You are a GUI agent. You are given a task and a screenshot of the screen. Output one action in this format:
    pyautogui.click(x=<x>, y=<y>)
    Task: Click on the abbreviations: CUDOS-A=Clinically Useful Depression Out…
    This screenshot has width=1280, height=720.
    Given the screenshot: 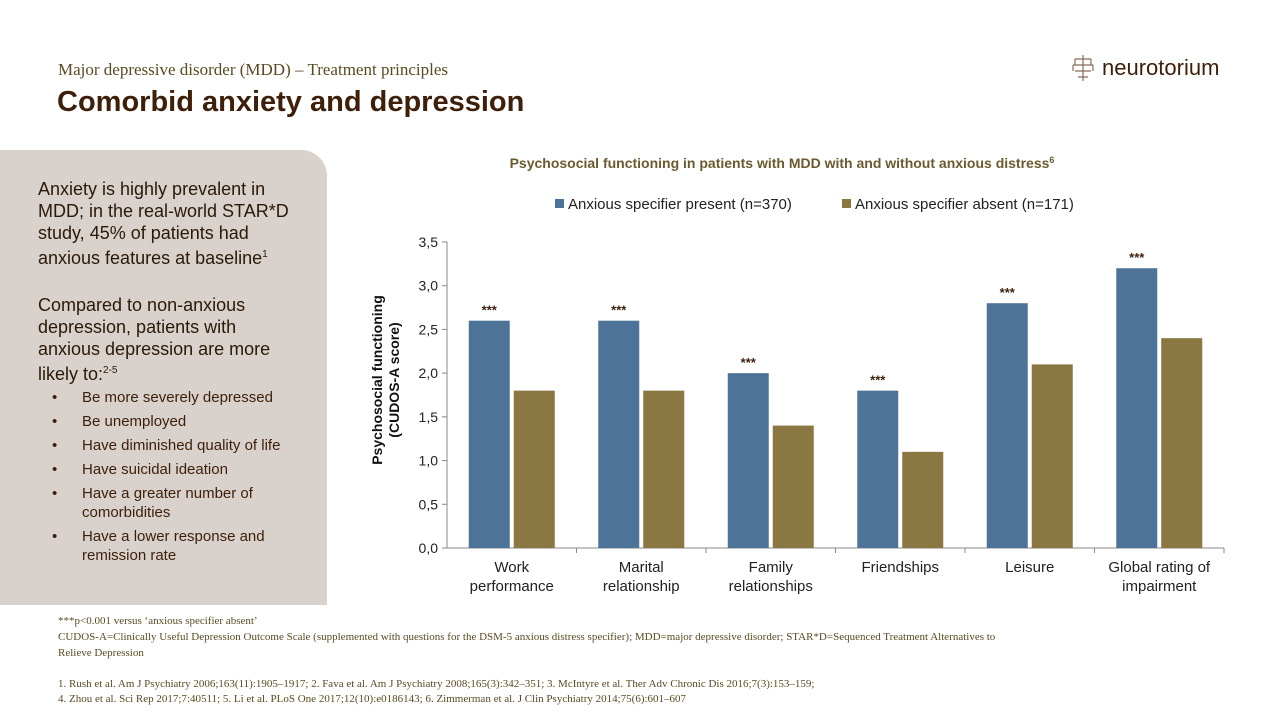 What is the action you would take?
    pyautogui.click(x=527, y=645)
    